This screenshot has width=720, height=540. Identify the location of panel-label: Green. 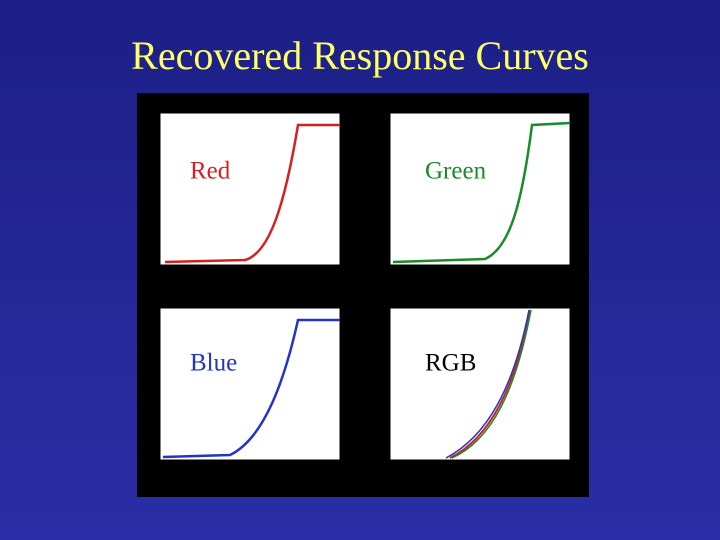
(456, 171).